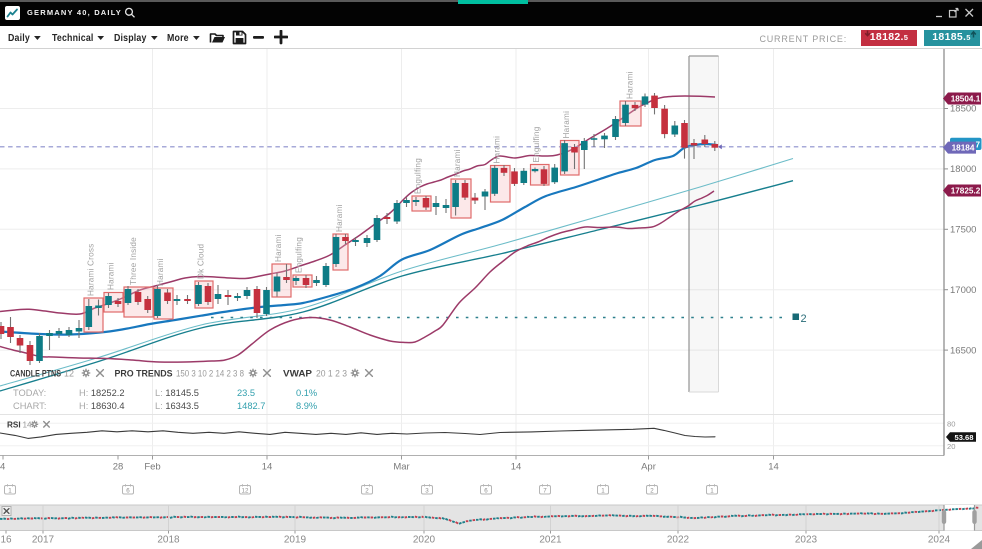 This screenshot has height=549, width=982. Describe the element at coordinates (168, 540) in the screenshot. I see `svg-text: 2018` at that location.